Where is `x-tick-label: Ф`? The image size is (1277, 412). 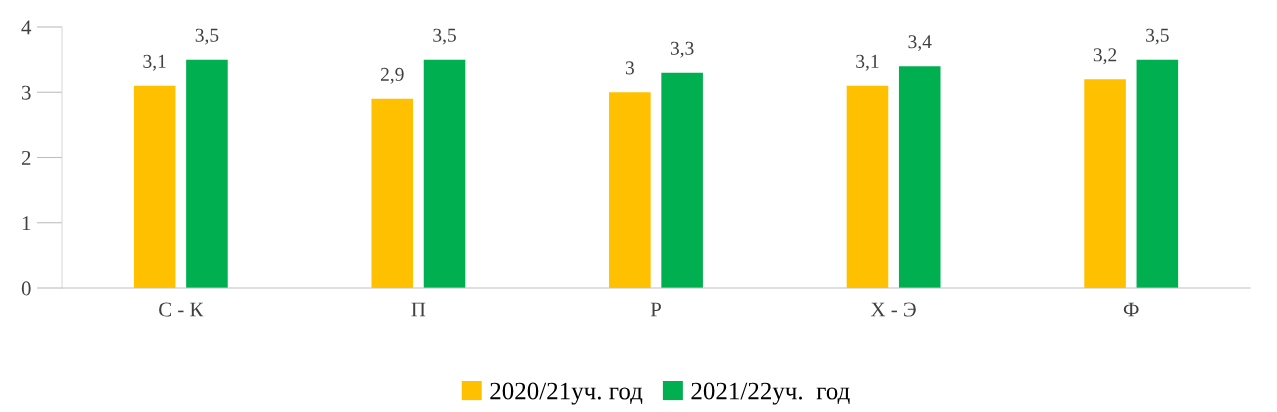
x-tick-label: Ф is located at coordinates (1131, 309).